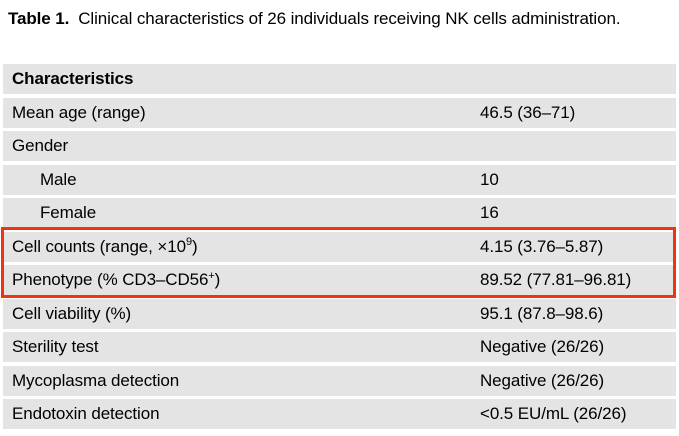 The width and height of the screenshot is (679, 436). Describe the element at coordinates (339, 414) in the screenshot. I see `table-row-endotoxin: Endotoxin detection <0.5 EU/mL (26/26)` at that location.